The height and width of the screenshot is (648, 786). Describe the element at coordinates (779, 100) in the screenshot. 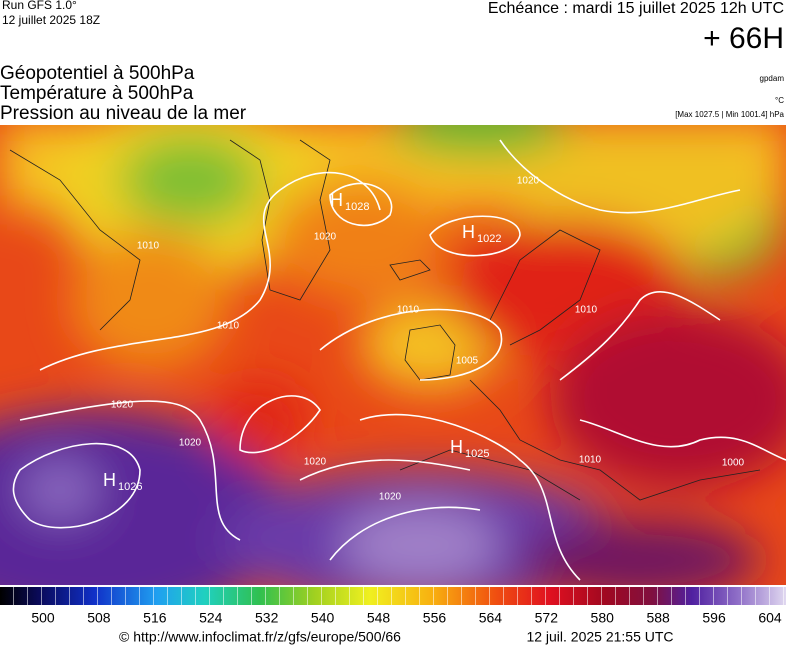

I see `unit: °C` at that location.